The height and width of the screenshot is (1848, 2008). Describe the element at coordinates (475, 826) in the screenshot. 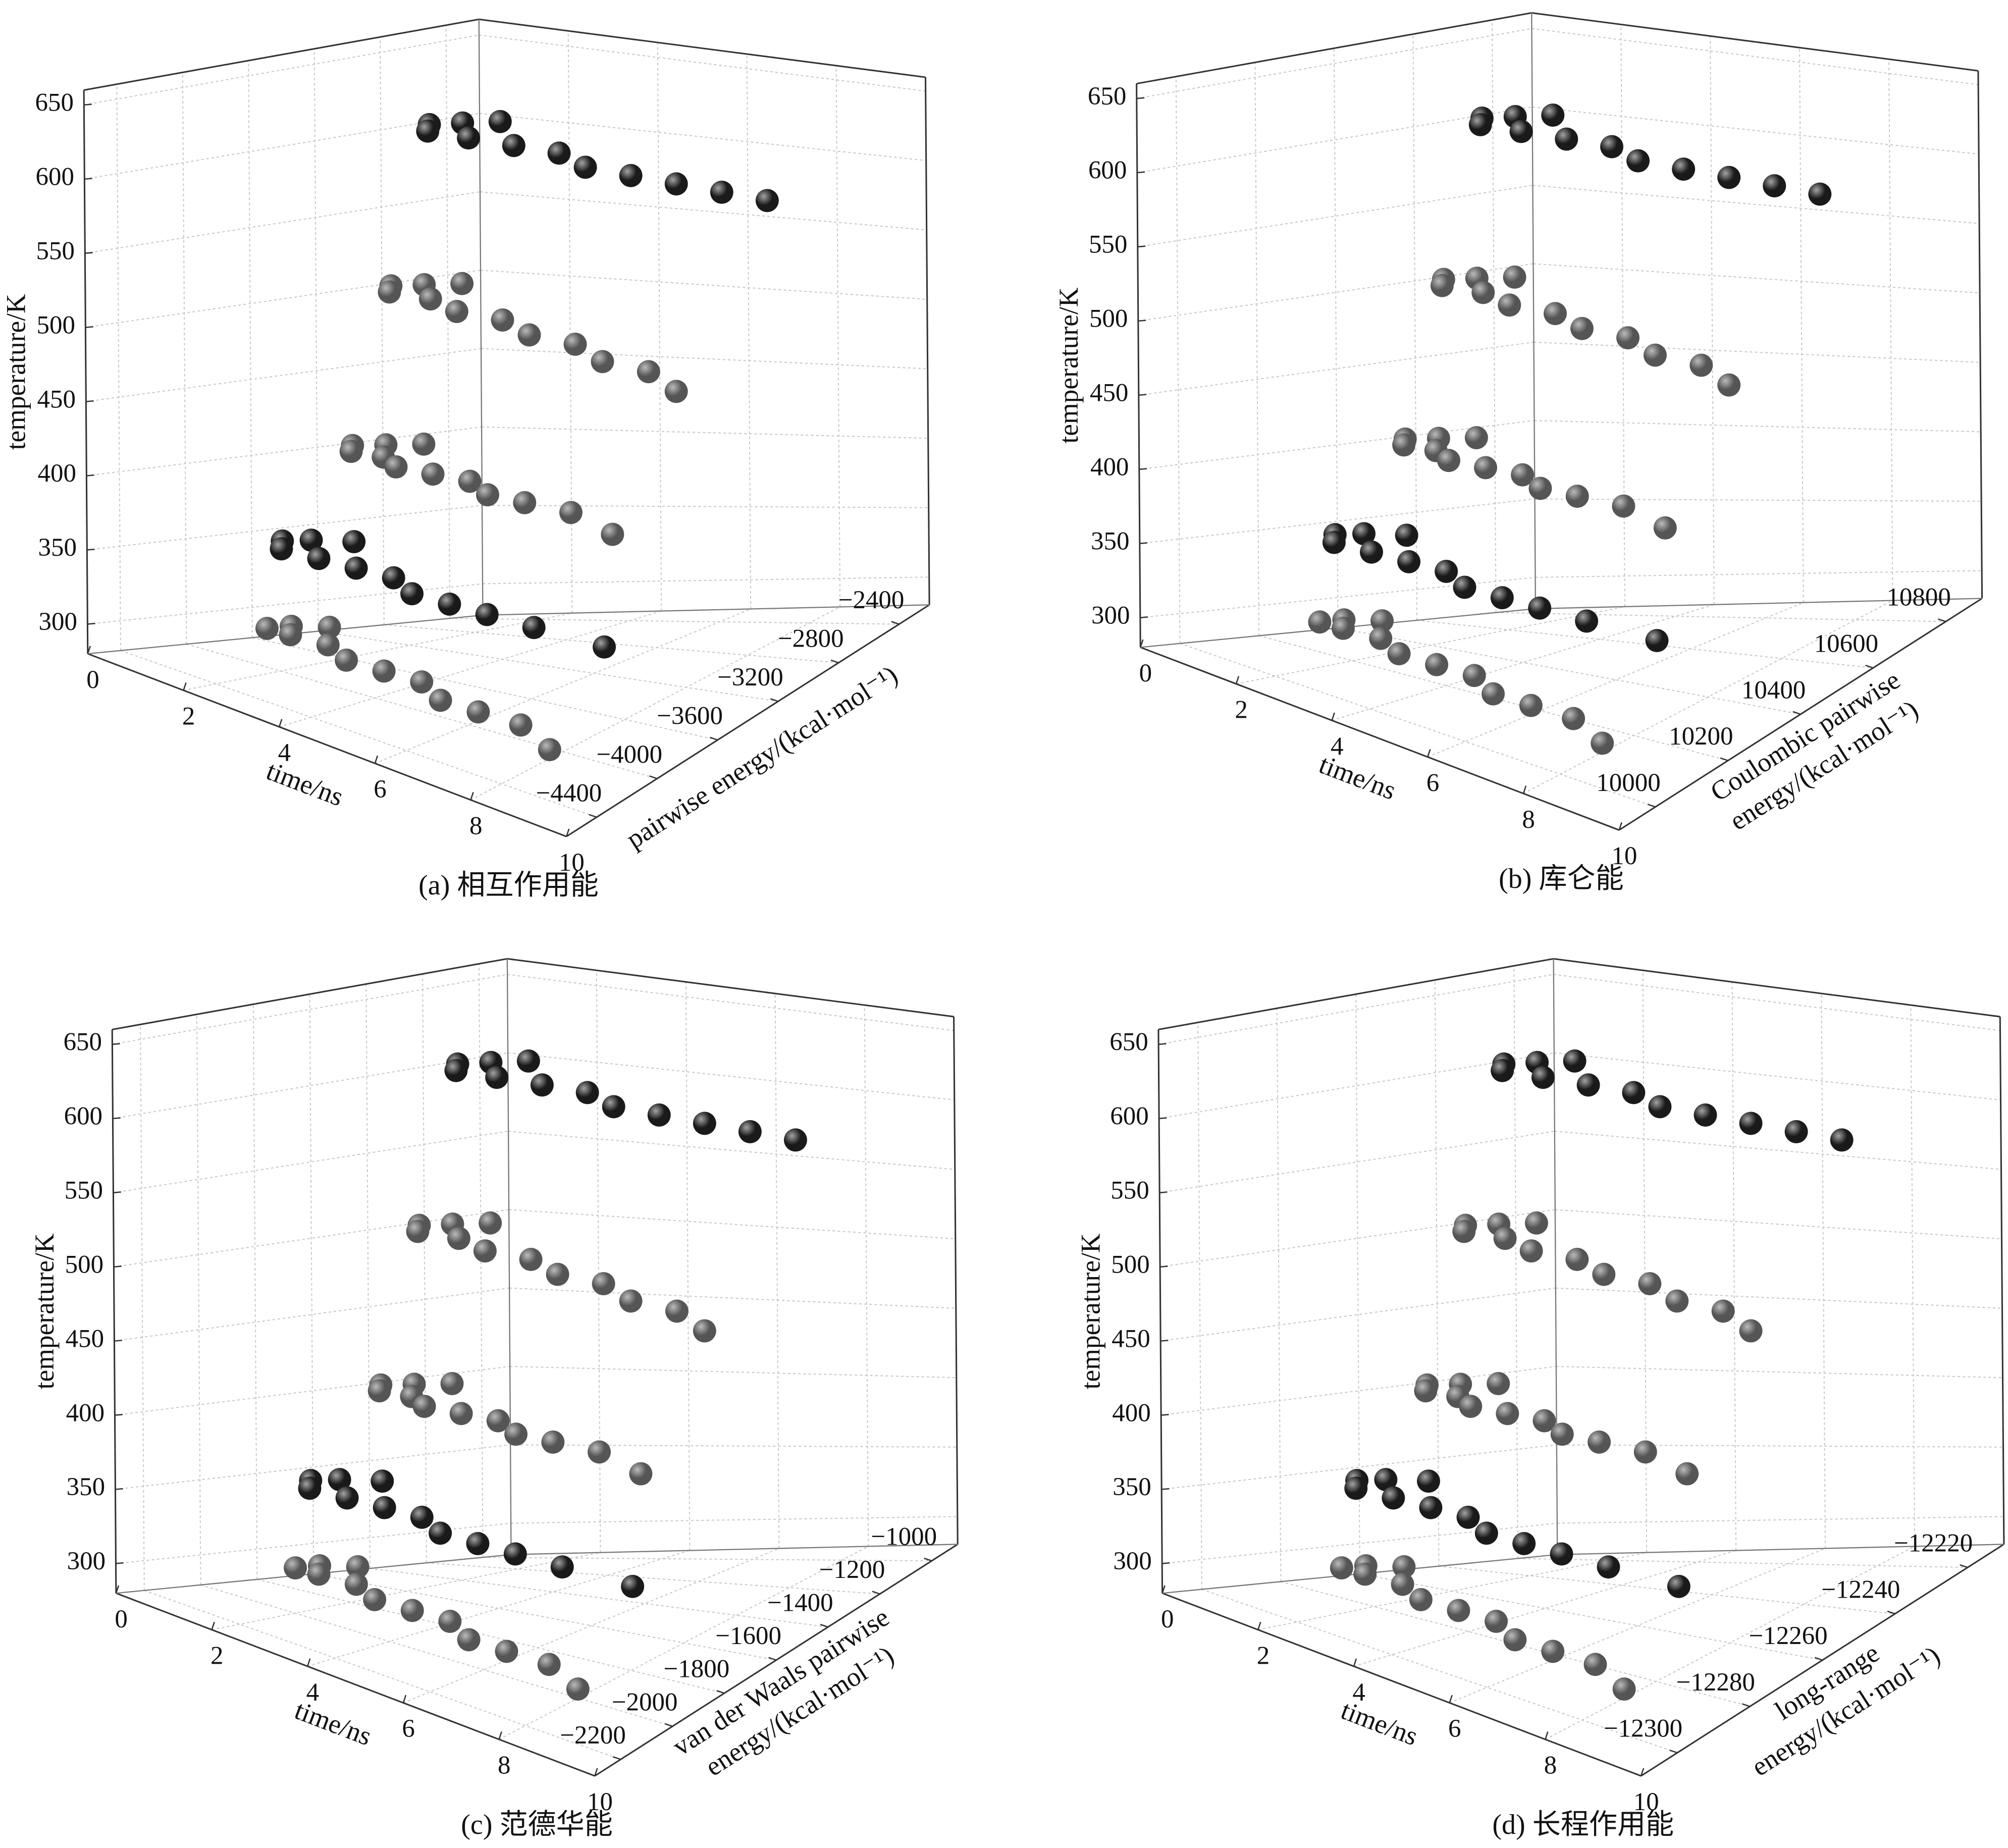

I see `x-tick-label: 8` at that location.